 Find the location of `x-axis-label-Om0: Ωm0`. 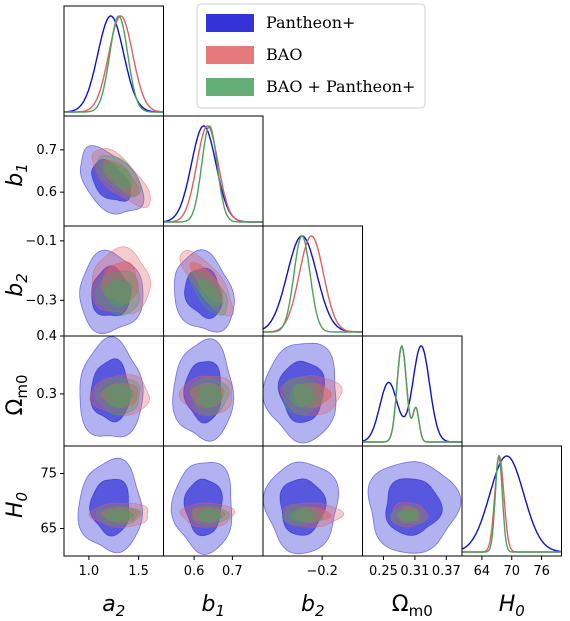

x-axis-label-Om0: Ωm0 is located at coordinates (412, 606).